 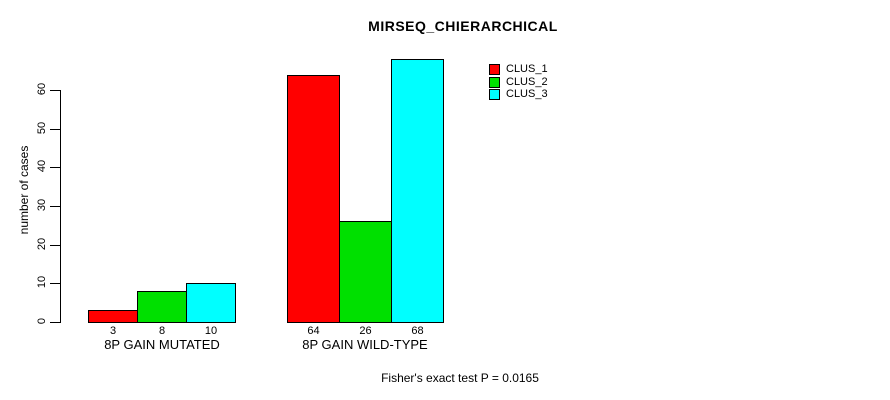 I want to click on bar-clus_2-group1, so click(x=162, y=307).